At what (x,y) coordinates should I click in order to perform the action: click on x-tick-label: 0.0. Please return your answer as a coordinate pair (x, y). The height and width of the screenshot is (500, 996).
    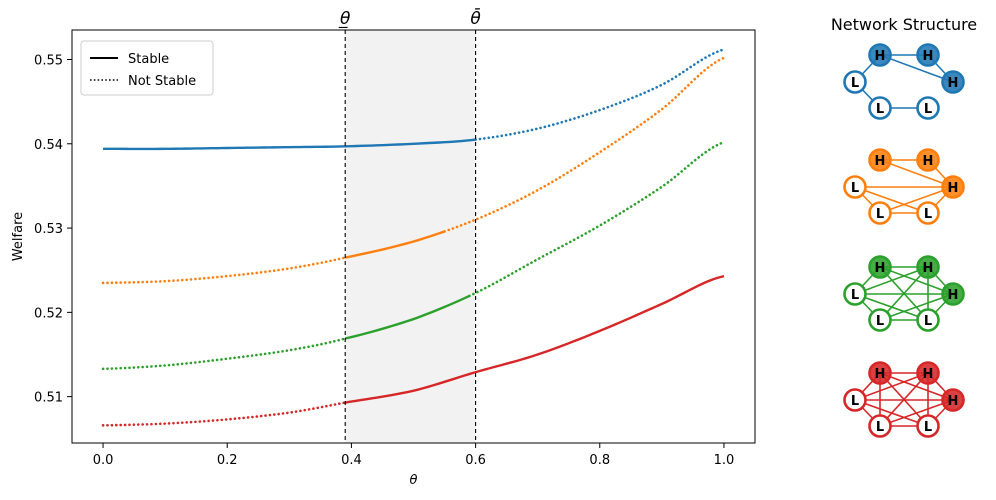
    Looking at the image, I should click on (103, 460).